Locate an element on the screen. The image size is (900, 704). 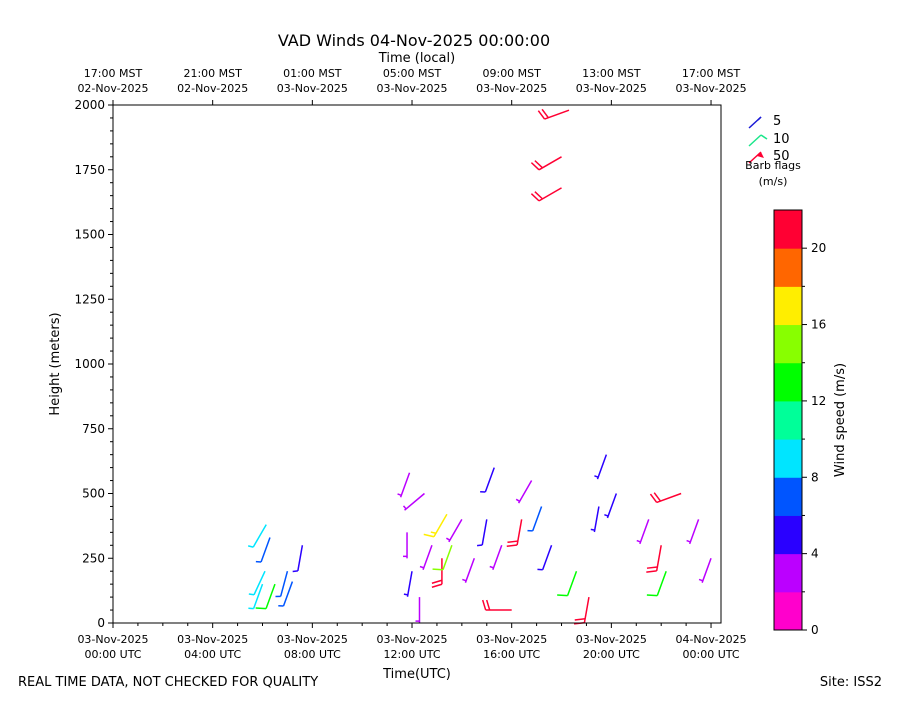
x-tick-label-time: 04:00 UTC is located at coordinates (212, 654).